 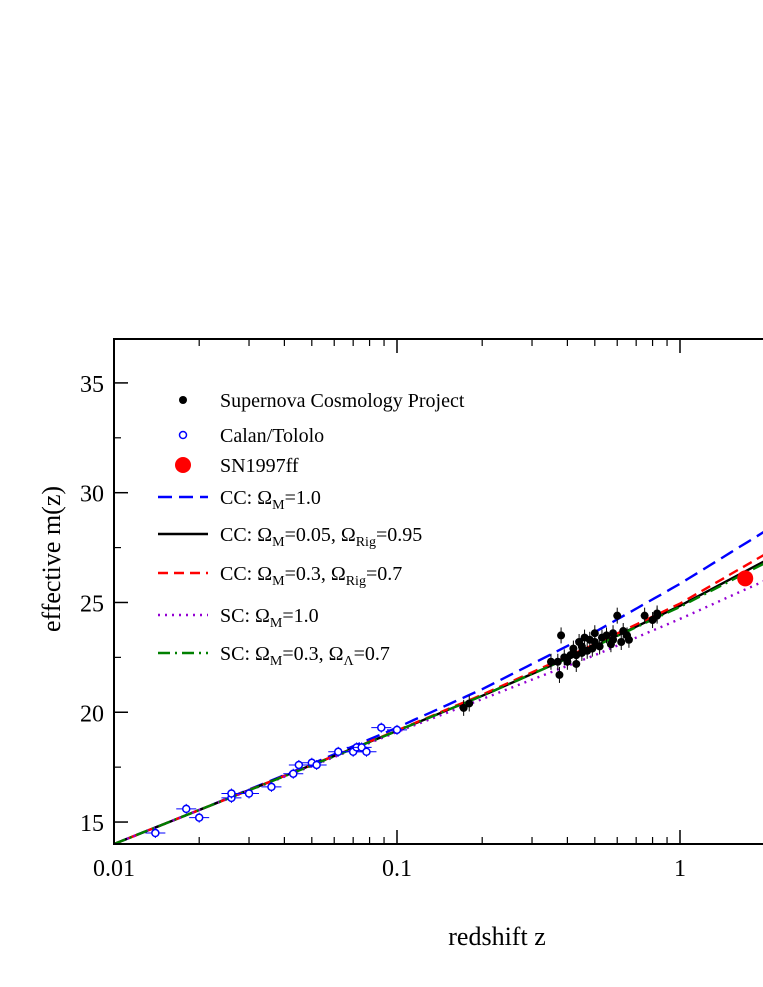 What do you see at coordinates (183, 435) in the screenshot?
I see `legend-marker-calan` at bounding box center [183, 435].